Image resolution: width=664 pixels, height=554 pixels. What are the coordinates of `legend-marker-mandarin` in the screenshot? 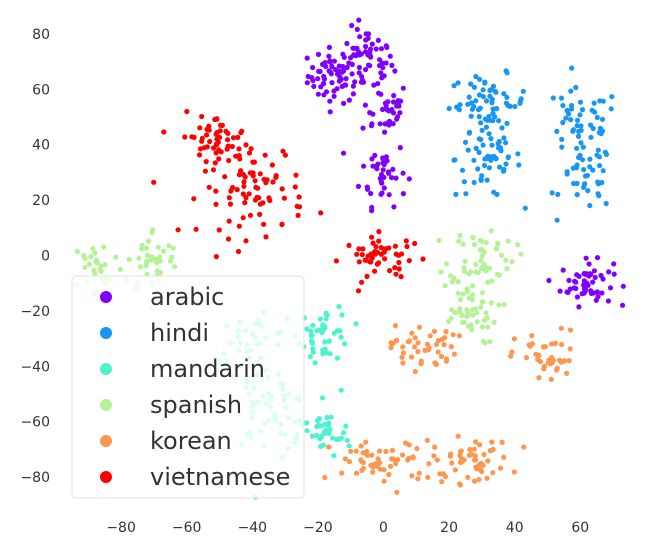 It's located at (106, 369).